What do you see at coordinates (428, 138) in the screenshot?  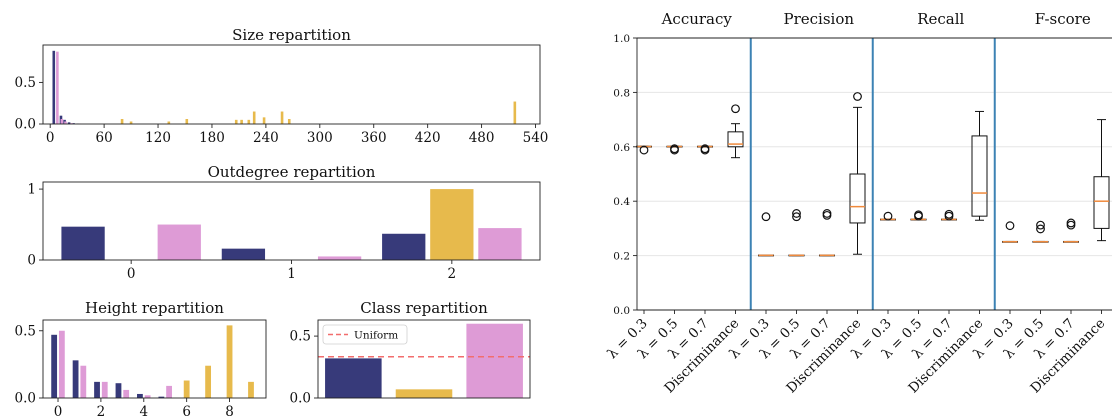 I see `x-tick-label: 420` at bounding box center [428, 138].